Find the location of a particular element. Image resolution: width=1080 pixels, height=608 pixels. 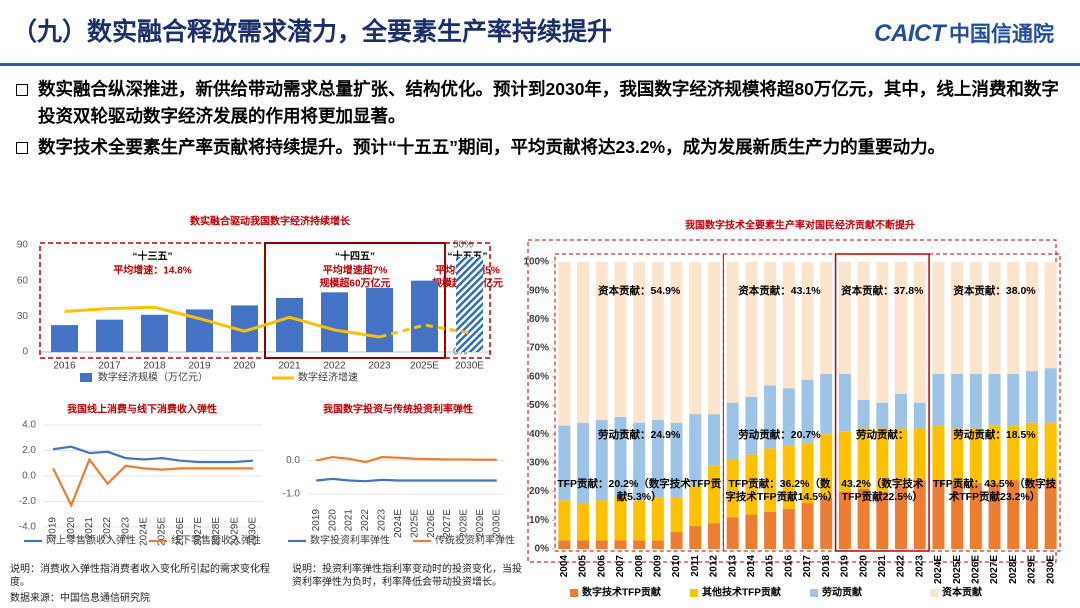

annotation: 劳动贡献：24.9% is located at coordinates (639, 434).